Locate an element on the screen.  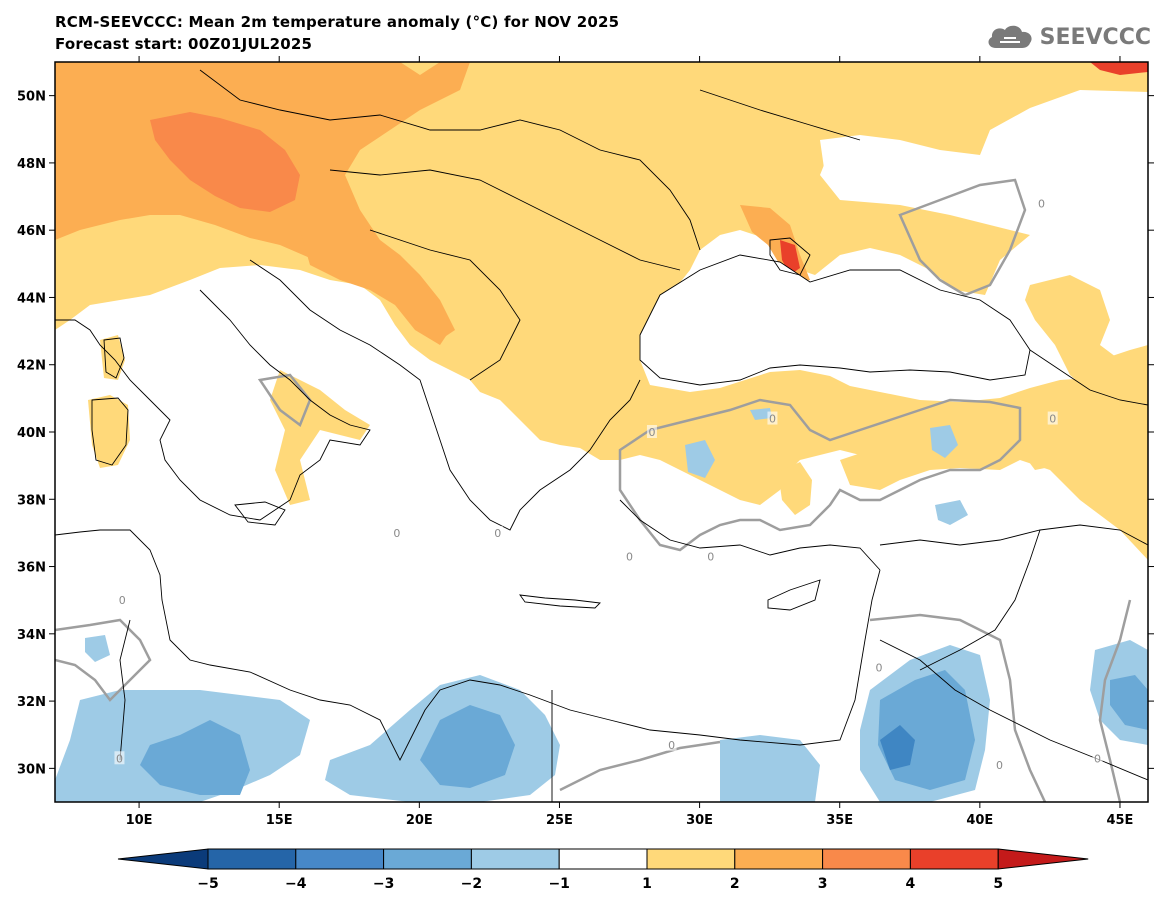
warm-anomaly-caucasus is located at coordinates (1086, 337).